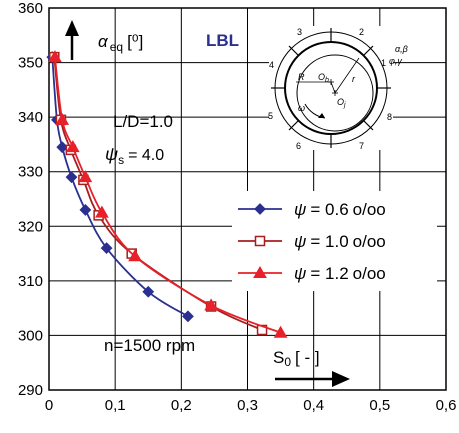 This screenshot has width=459, height=433. Describe the element at coordinates (30, 335) in the screenshot. I see `y-tick-label: 300` at that location.